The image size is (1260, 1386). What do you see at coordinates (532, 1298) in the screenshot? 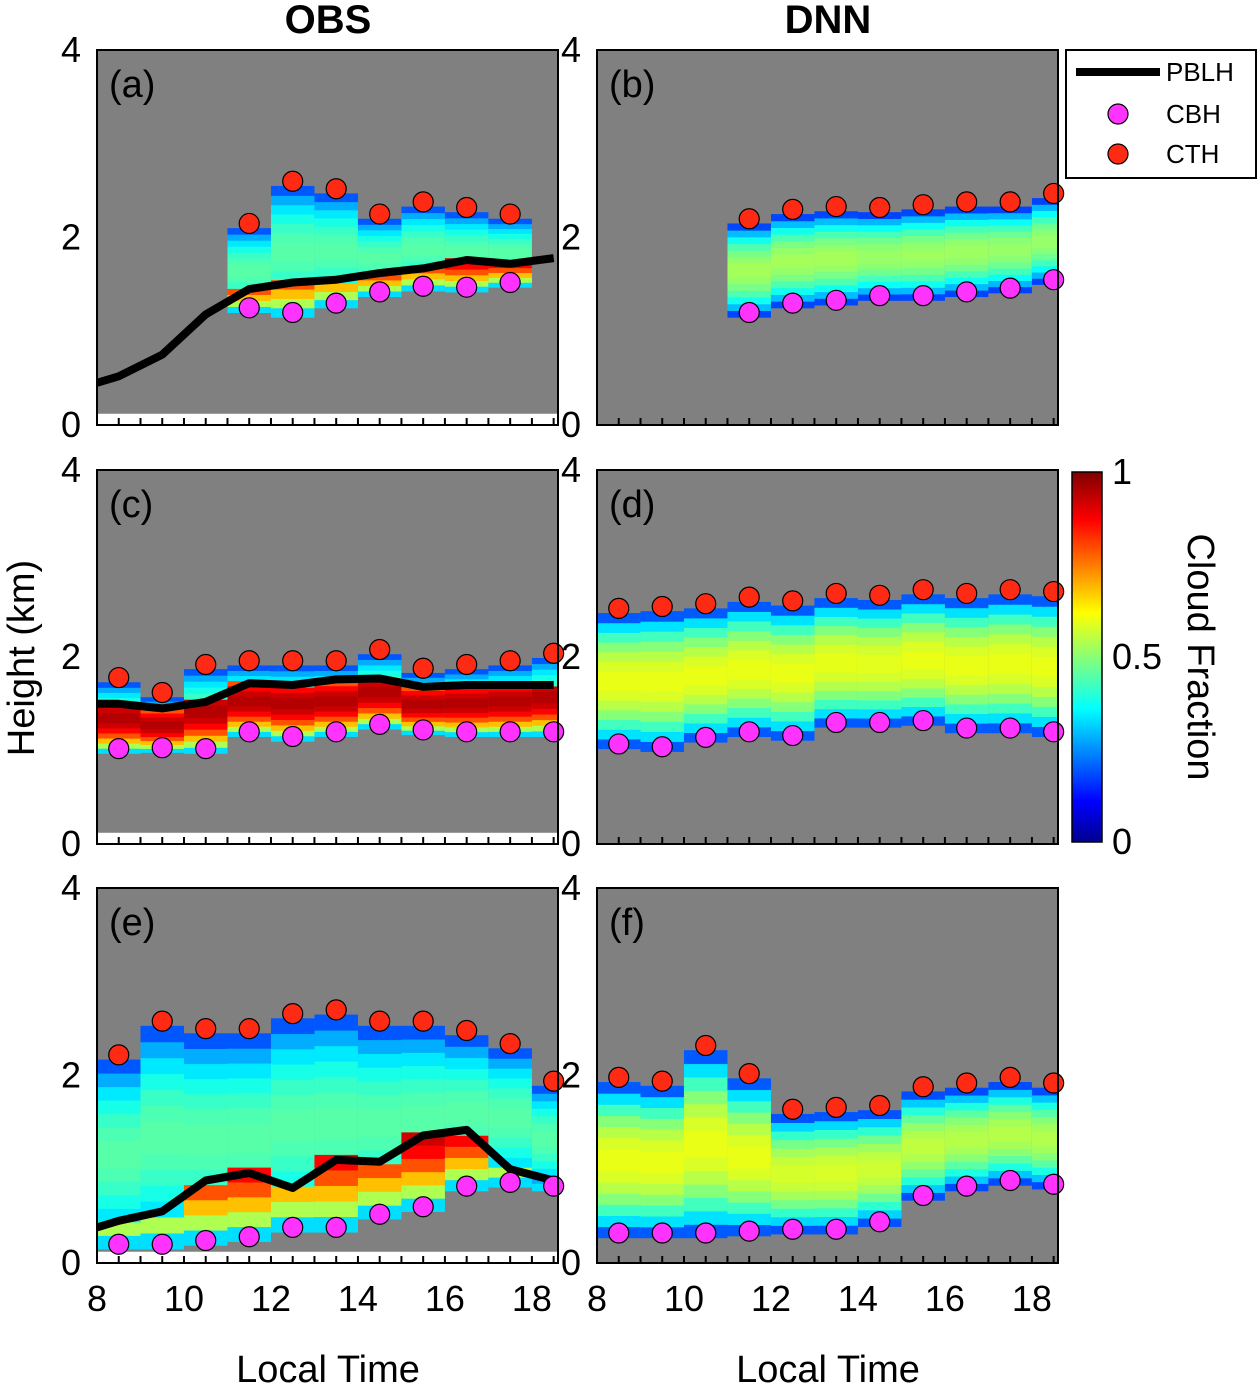
I see `x-tick-label: 18` at bounding box center [532, 1298].